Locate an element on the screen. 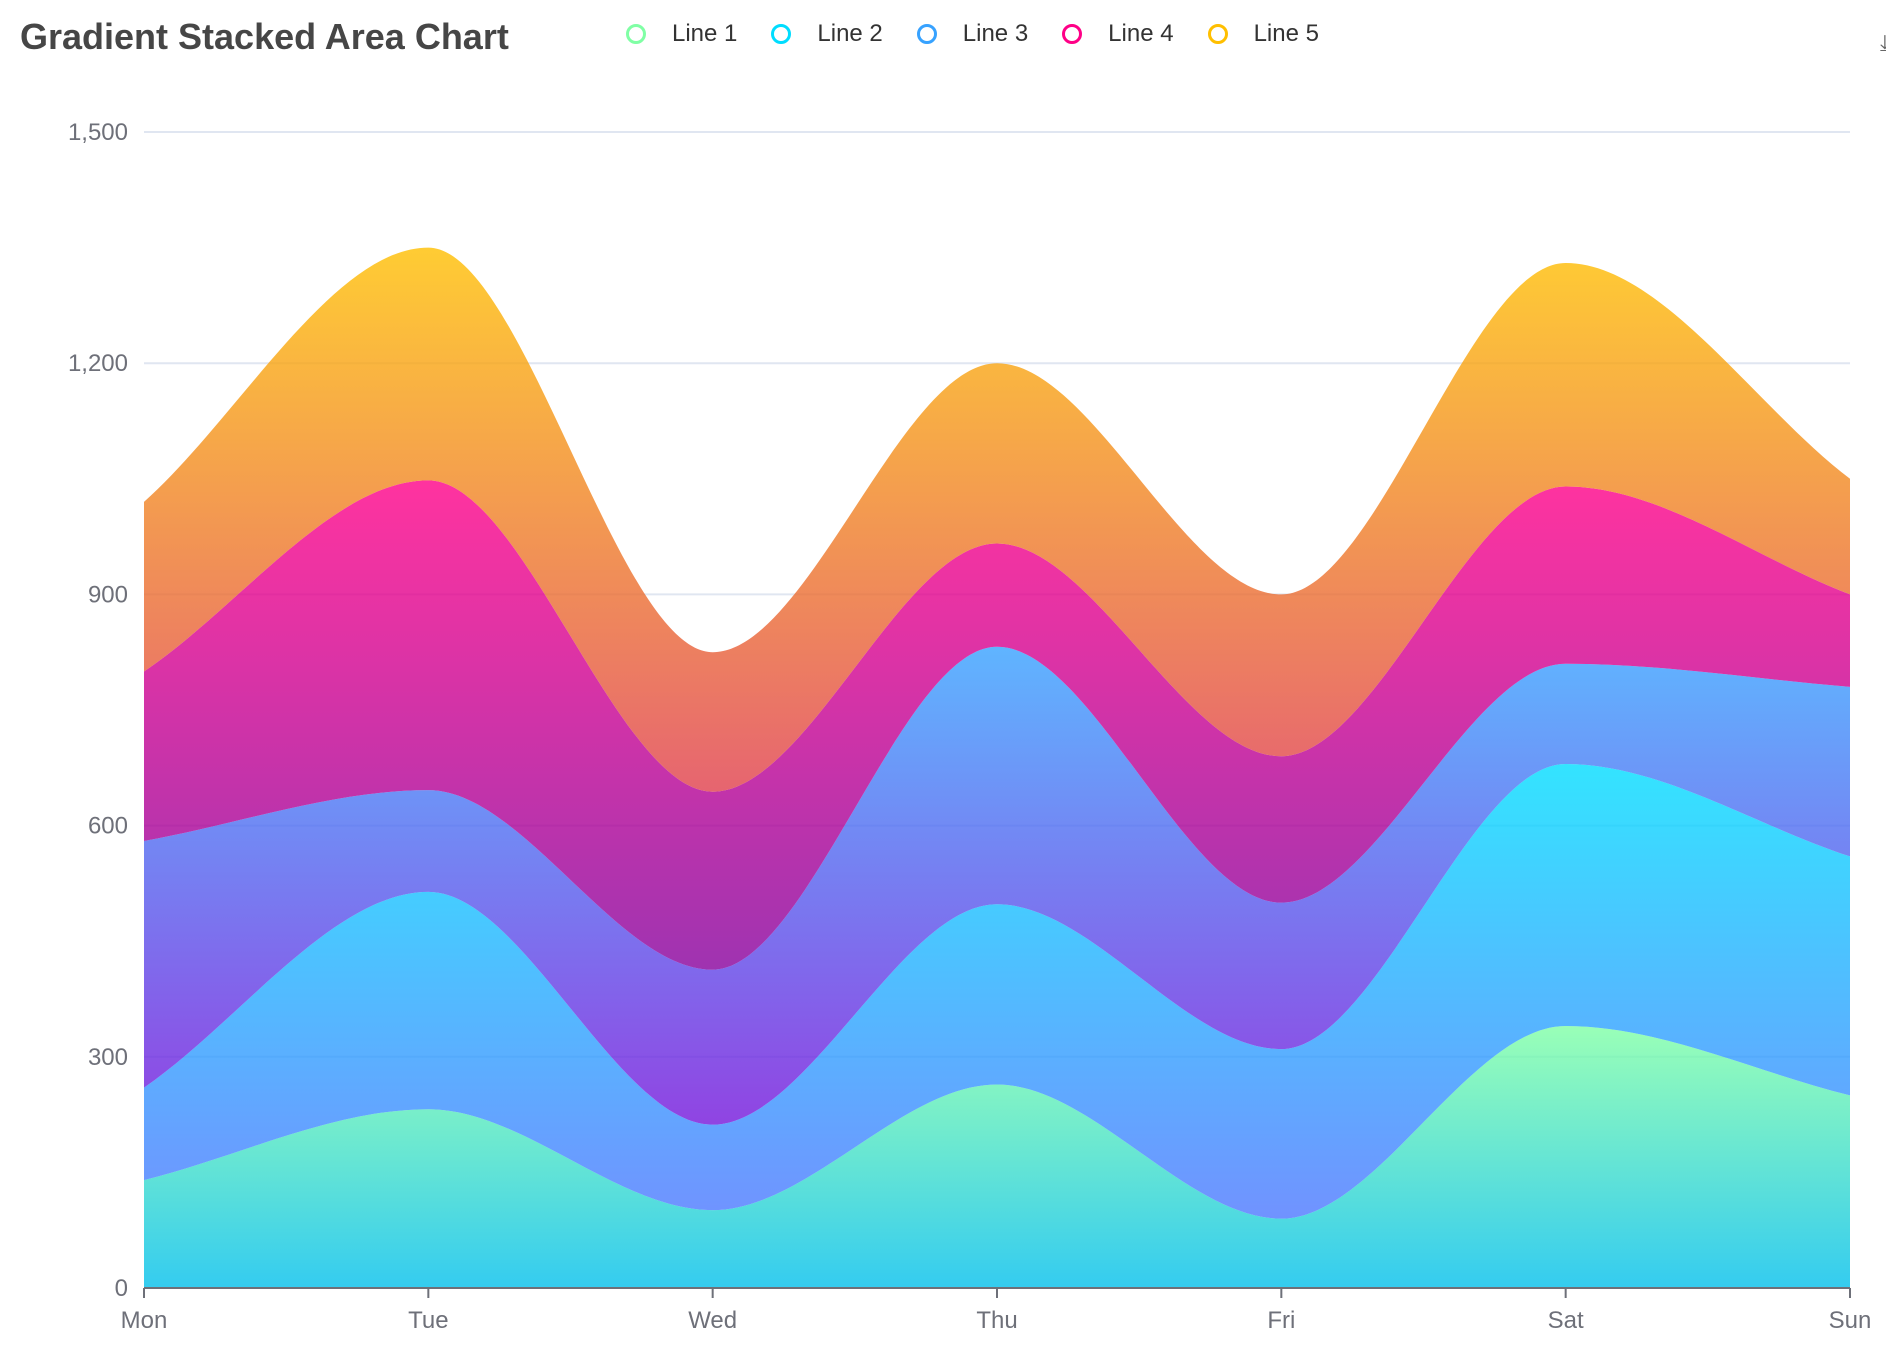 Image resolution: width=1886 pixels, height=1348 pixels. y-tick-label: 900 is located at coordinates (108, 594).